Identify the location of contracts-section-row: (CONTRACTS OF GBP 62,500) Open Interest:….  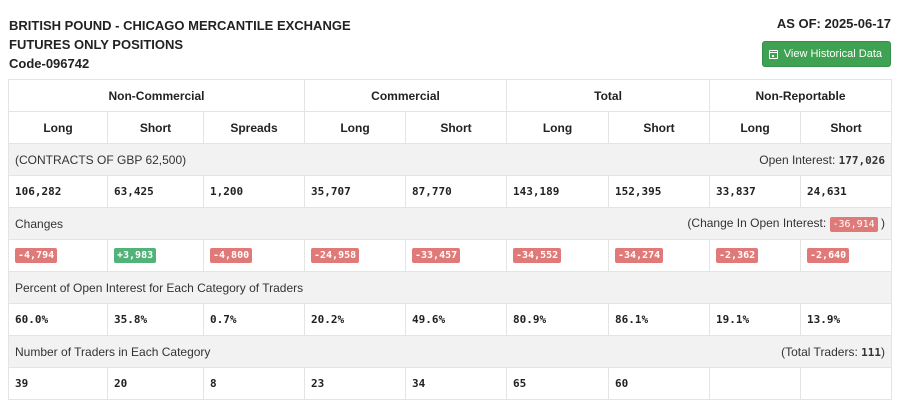
(450, 159).